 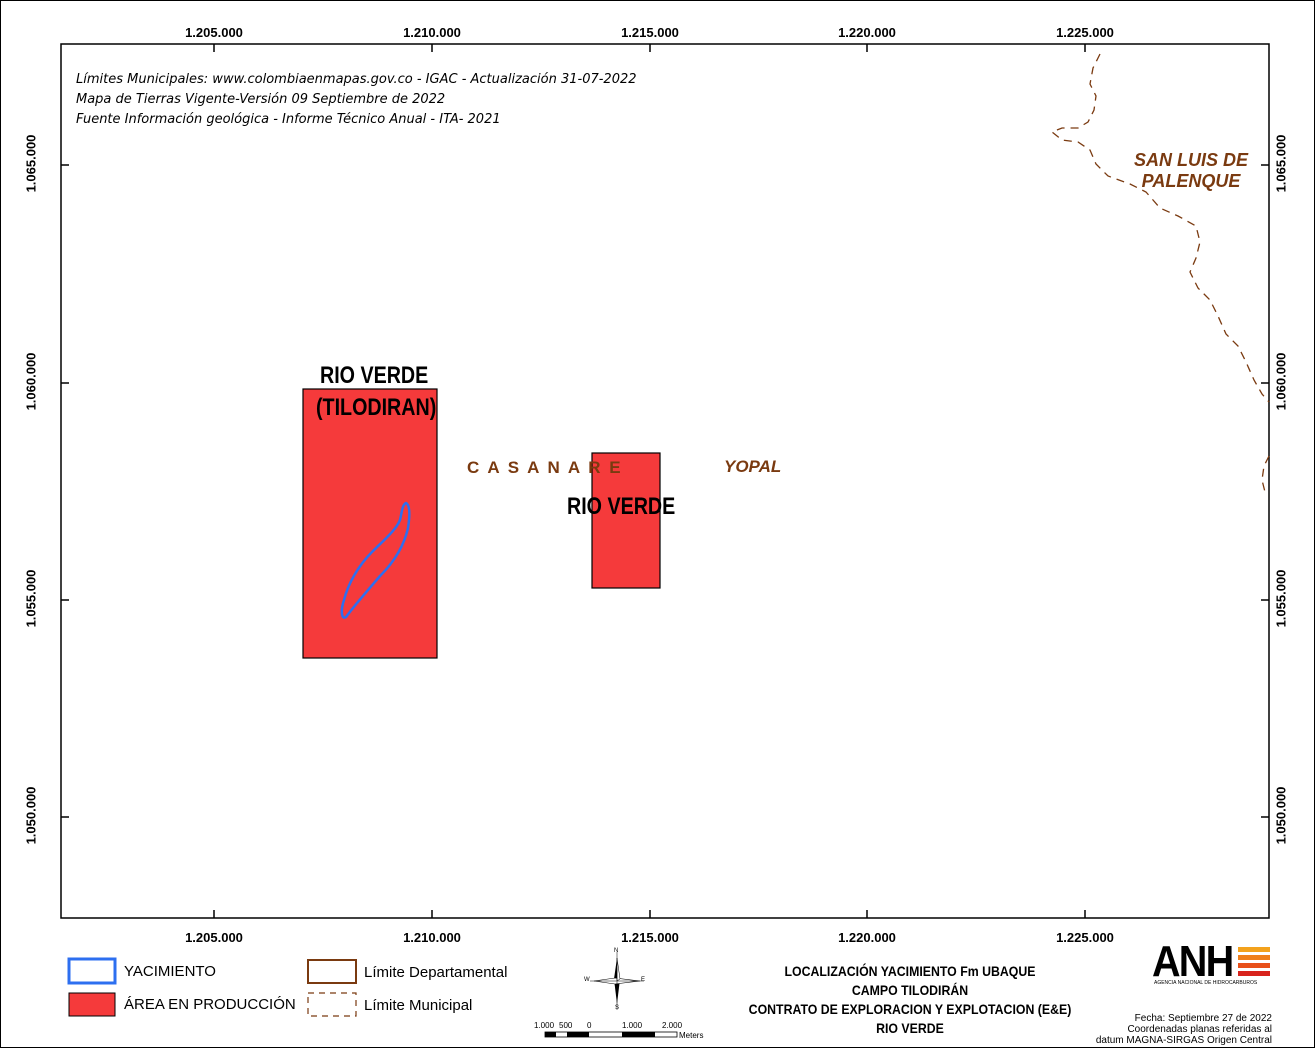 What do you see at coordinates (566, 1025) in the screenshot?
I see `scale-label: 500` at bounding box center [566, 1025].